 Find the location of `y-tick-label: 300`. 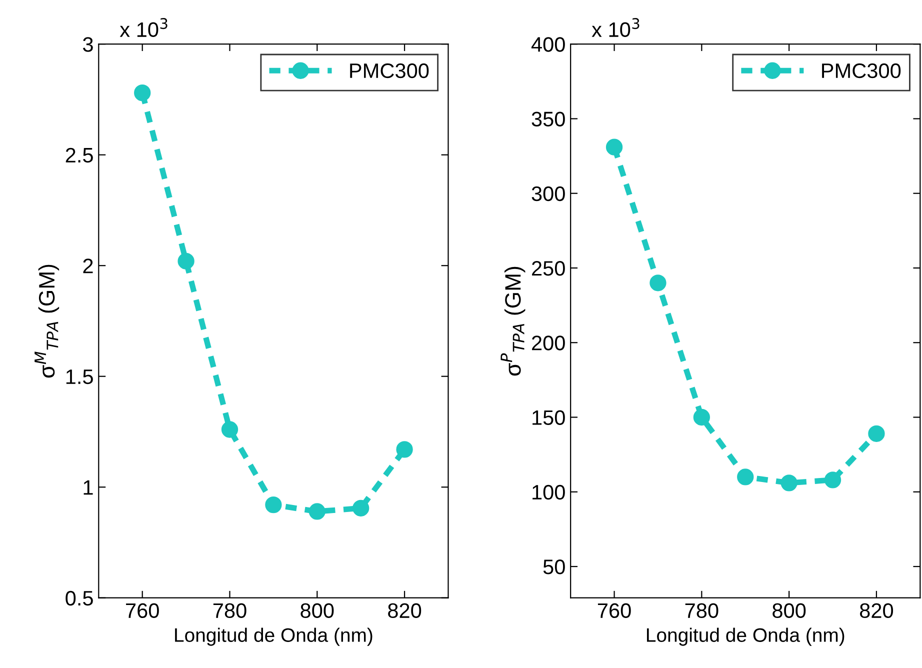

y-tick-label: 300 is located at coordinates (548, 194).